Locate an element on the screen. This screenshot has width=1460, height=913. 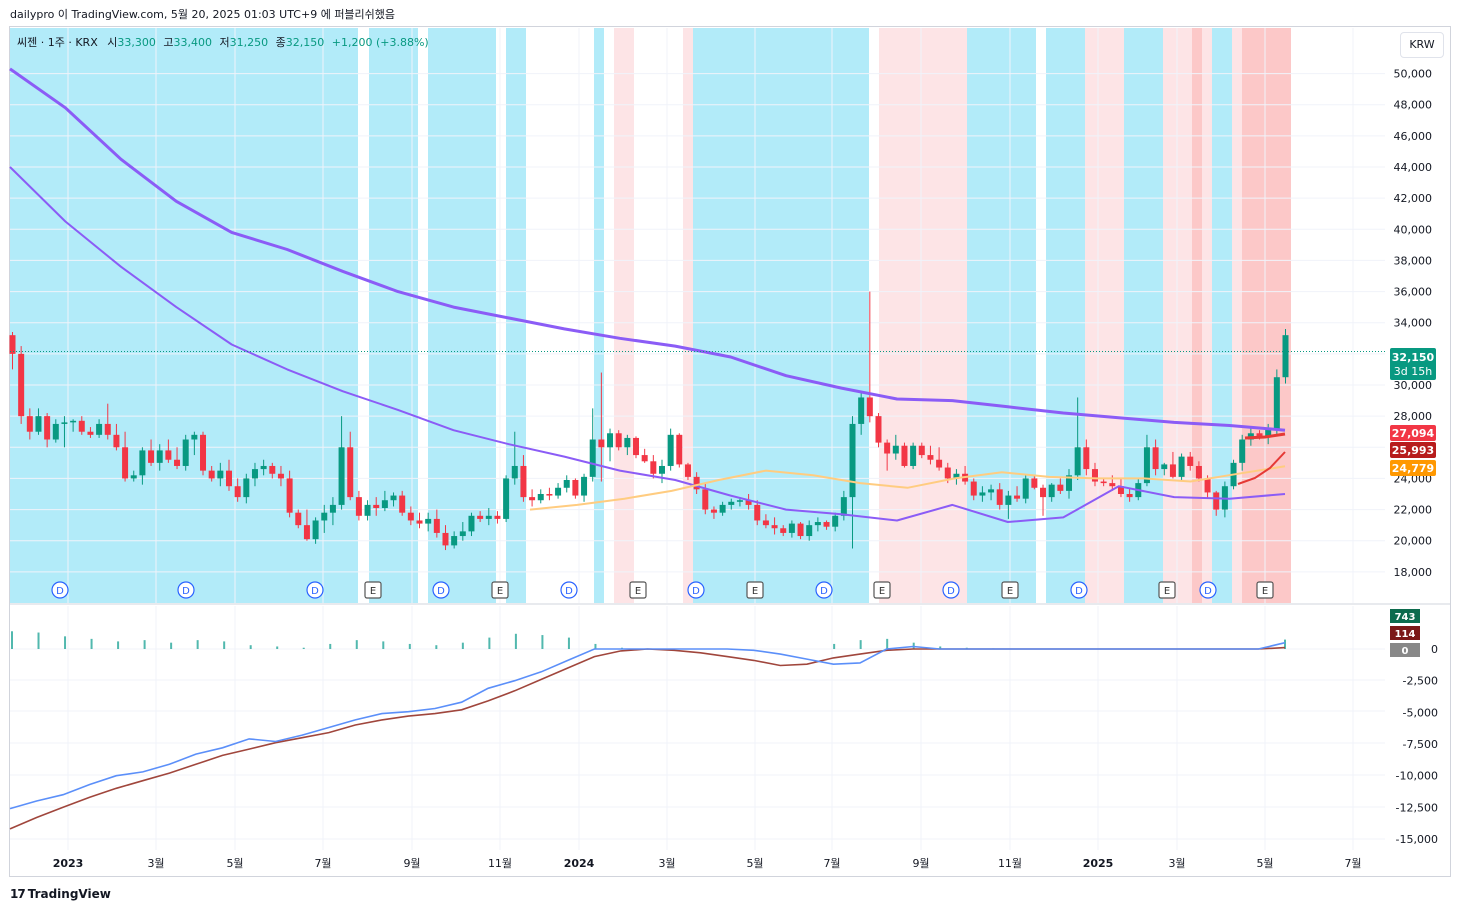
symbol-name: 씨젠 · 1주 · KRX is located at coordinates (57, 42).